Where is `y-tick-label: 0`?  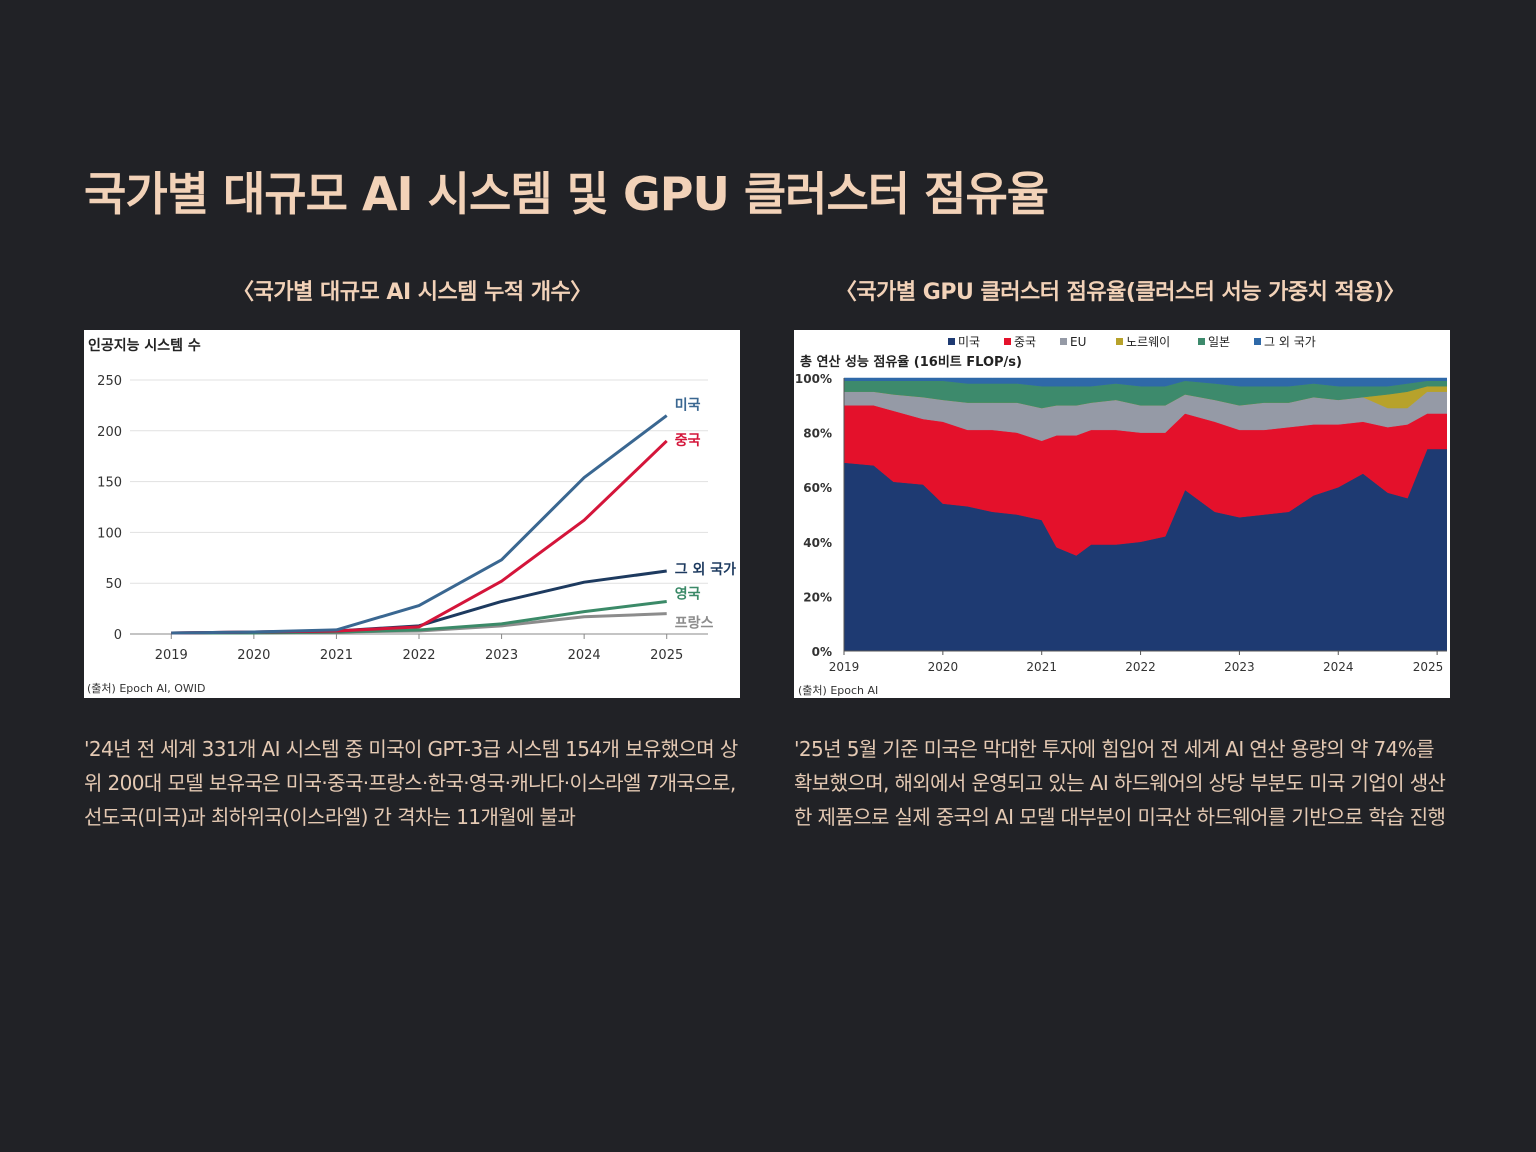 y-tick-label: 0 is located at coordinates (118, 635).